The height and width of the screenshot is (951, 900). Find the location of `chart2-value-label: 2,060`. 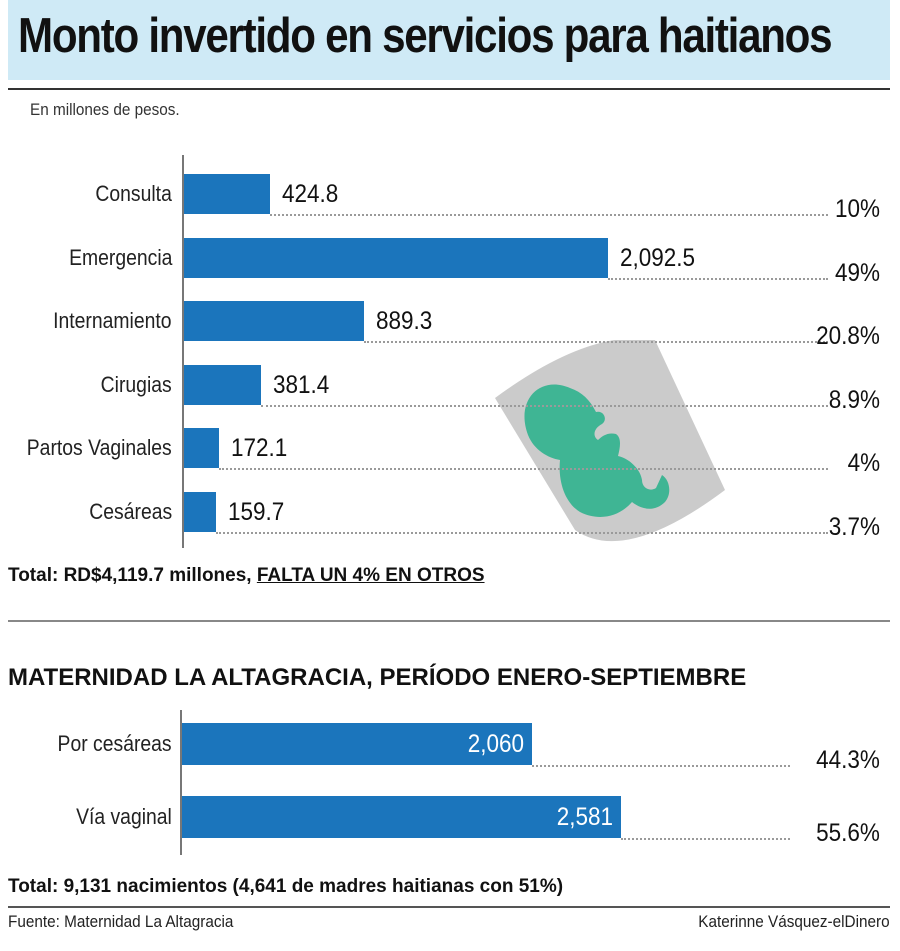

chart2-value-label: 2,060 is located at coordinates (496, 744).